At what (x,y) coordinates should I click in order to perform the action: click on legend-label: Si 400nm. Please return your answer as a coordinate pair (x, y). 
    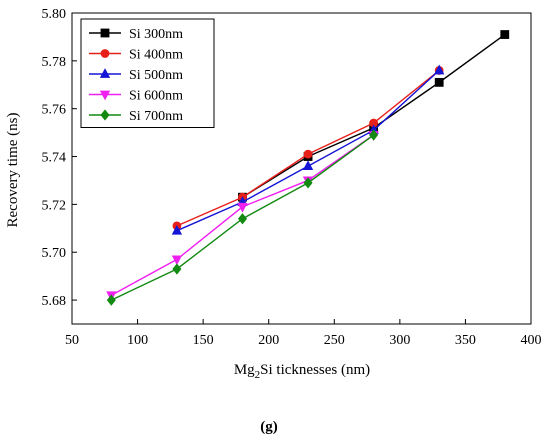
    Looking at the image, I should click on (156, 55).